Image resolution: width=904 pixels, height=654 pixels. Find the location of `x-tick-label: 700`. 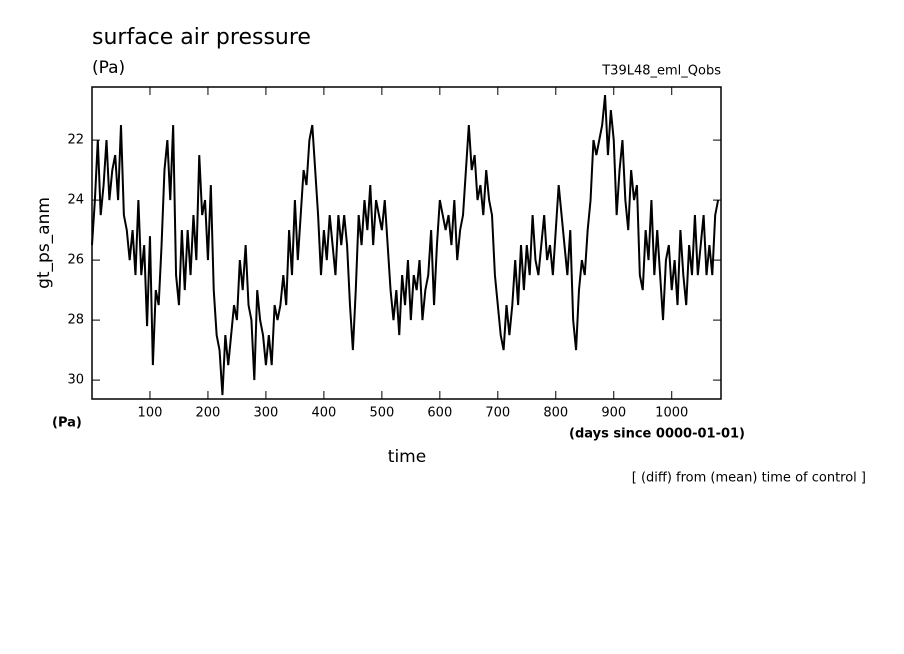

x-tick-label: 700 is located at coordinates (497, 413).